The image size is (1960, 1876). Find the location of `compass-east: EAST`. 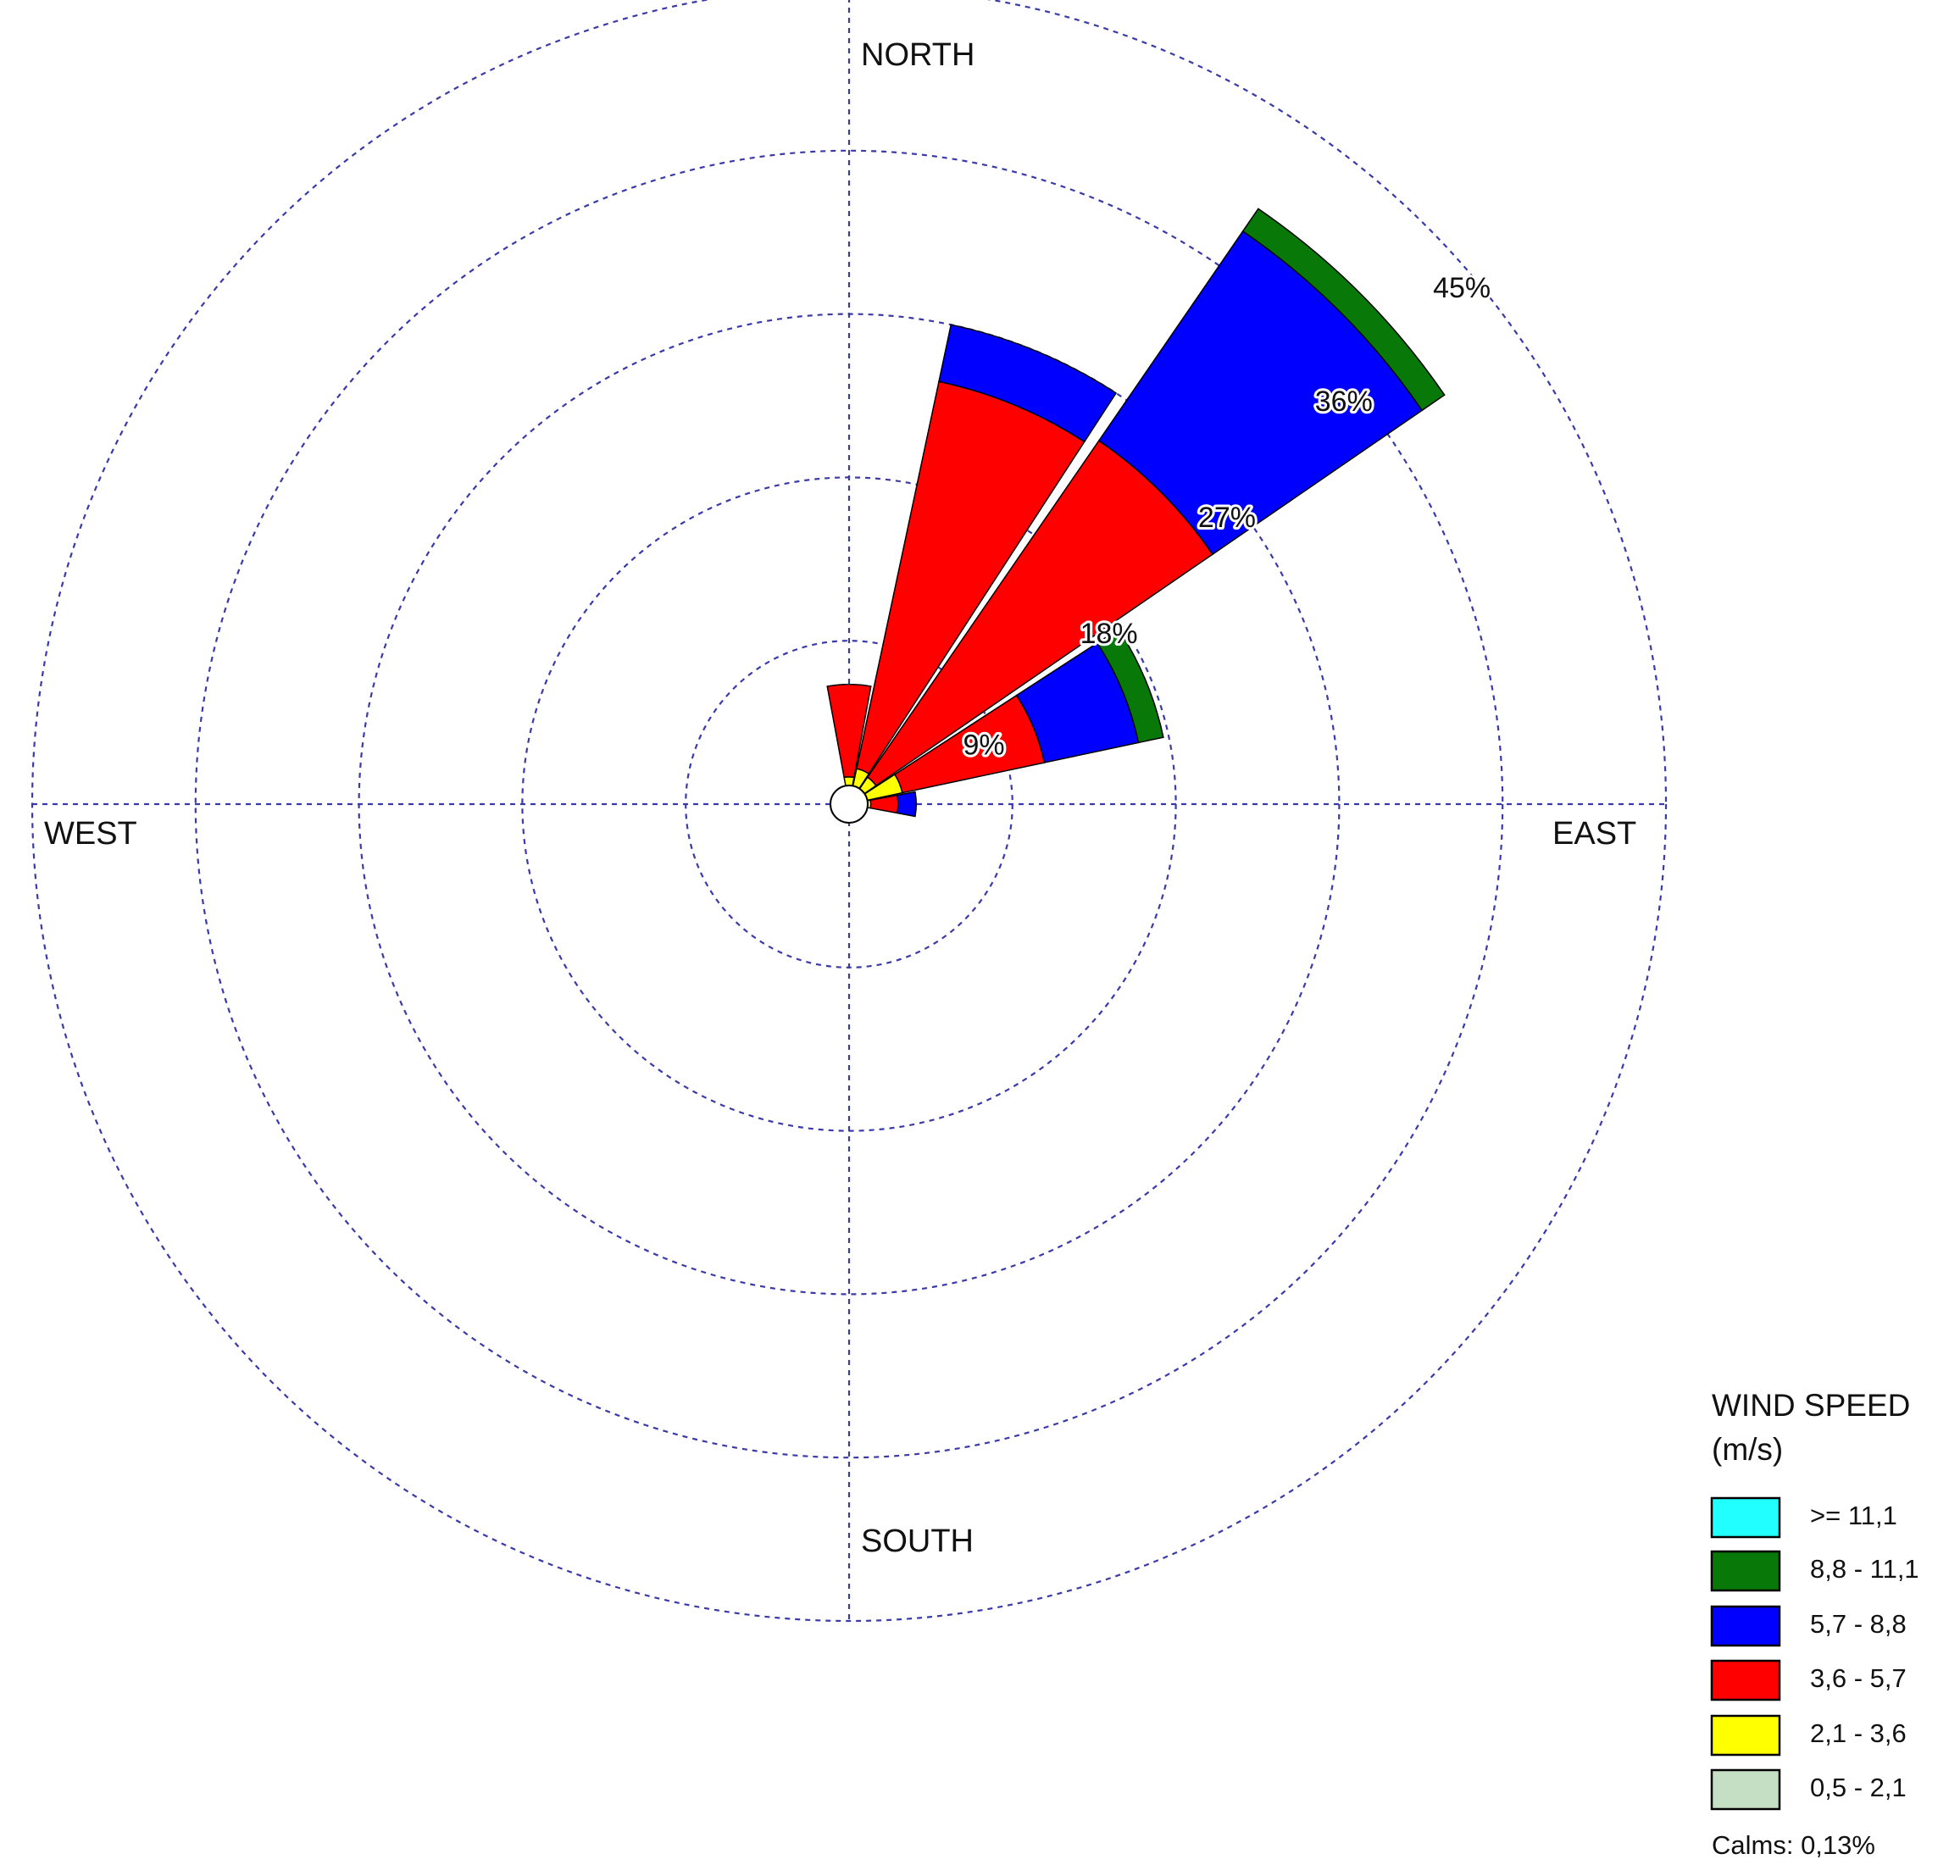

compass-east: EAST is located at coordinates (1594, 834).